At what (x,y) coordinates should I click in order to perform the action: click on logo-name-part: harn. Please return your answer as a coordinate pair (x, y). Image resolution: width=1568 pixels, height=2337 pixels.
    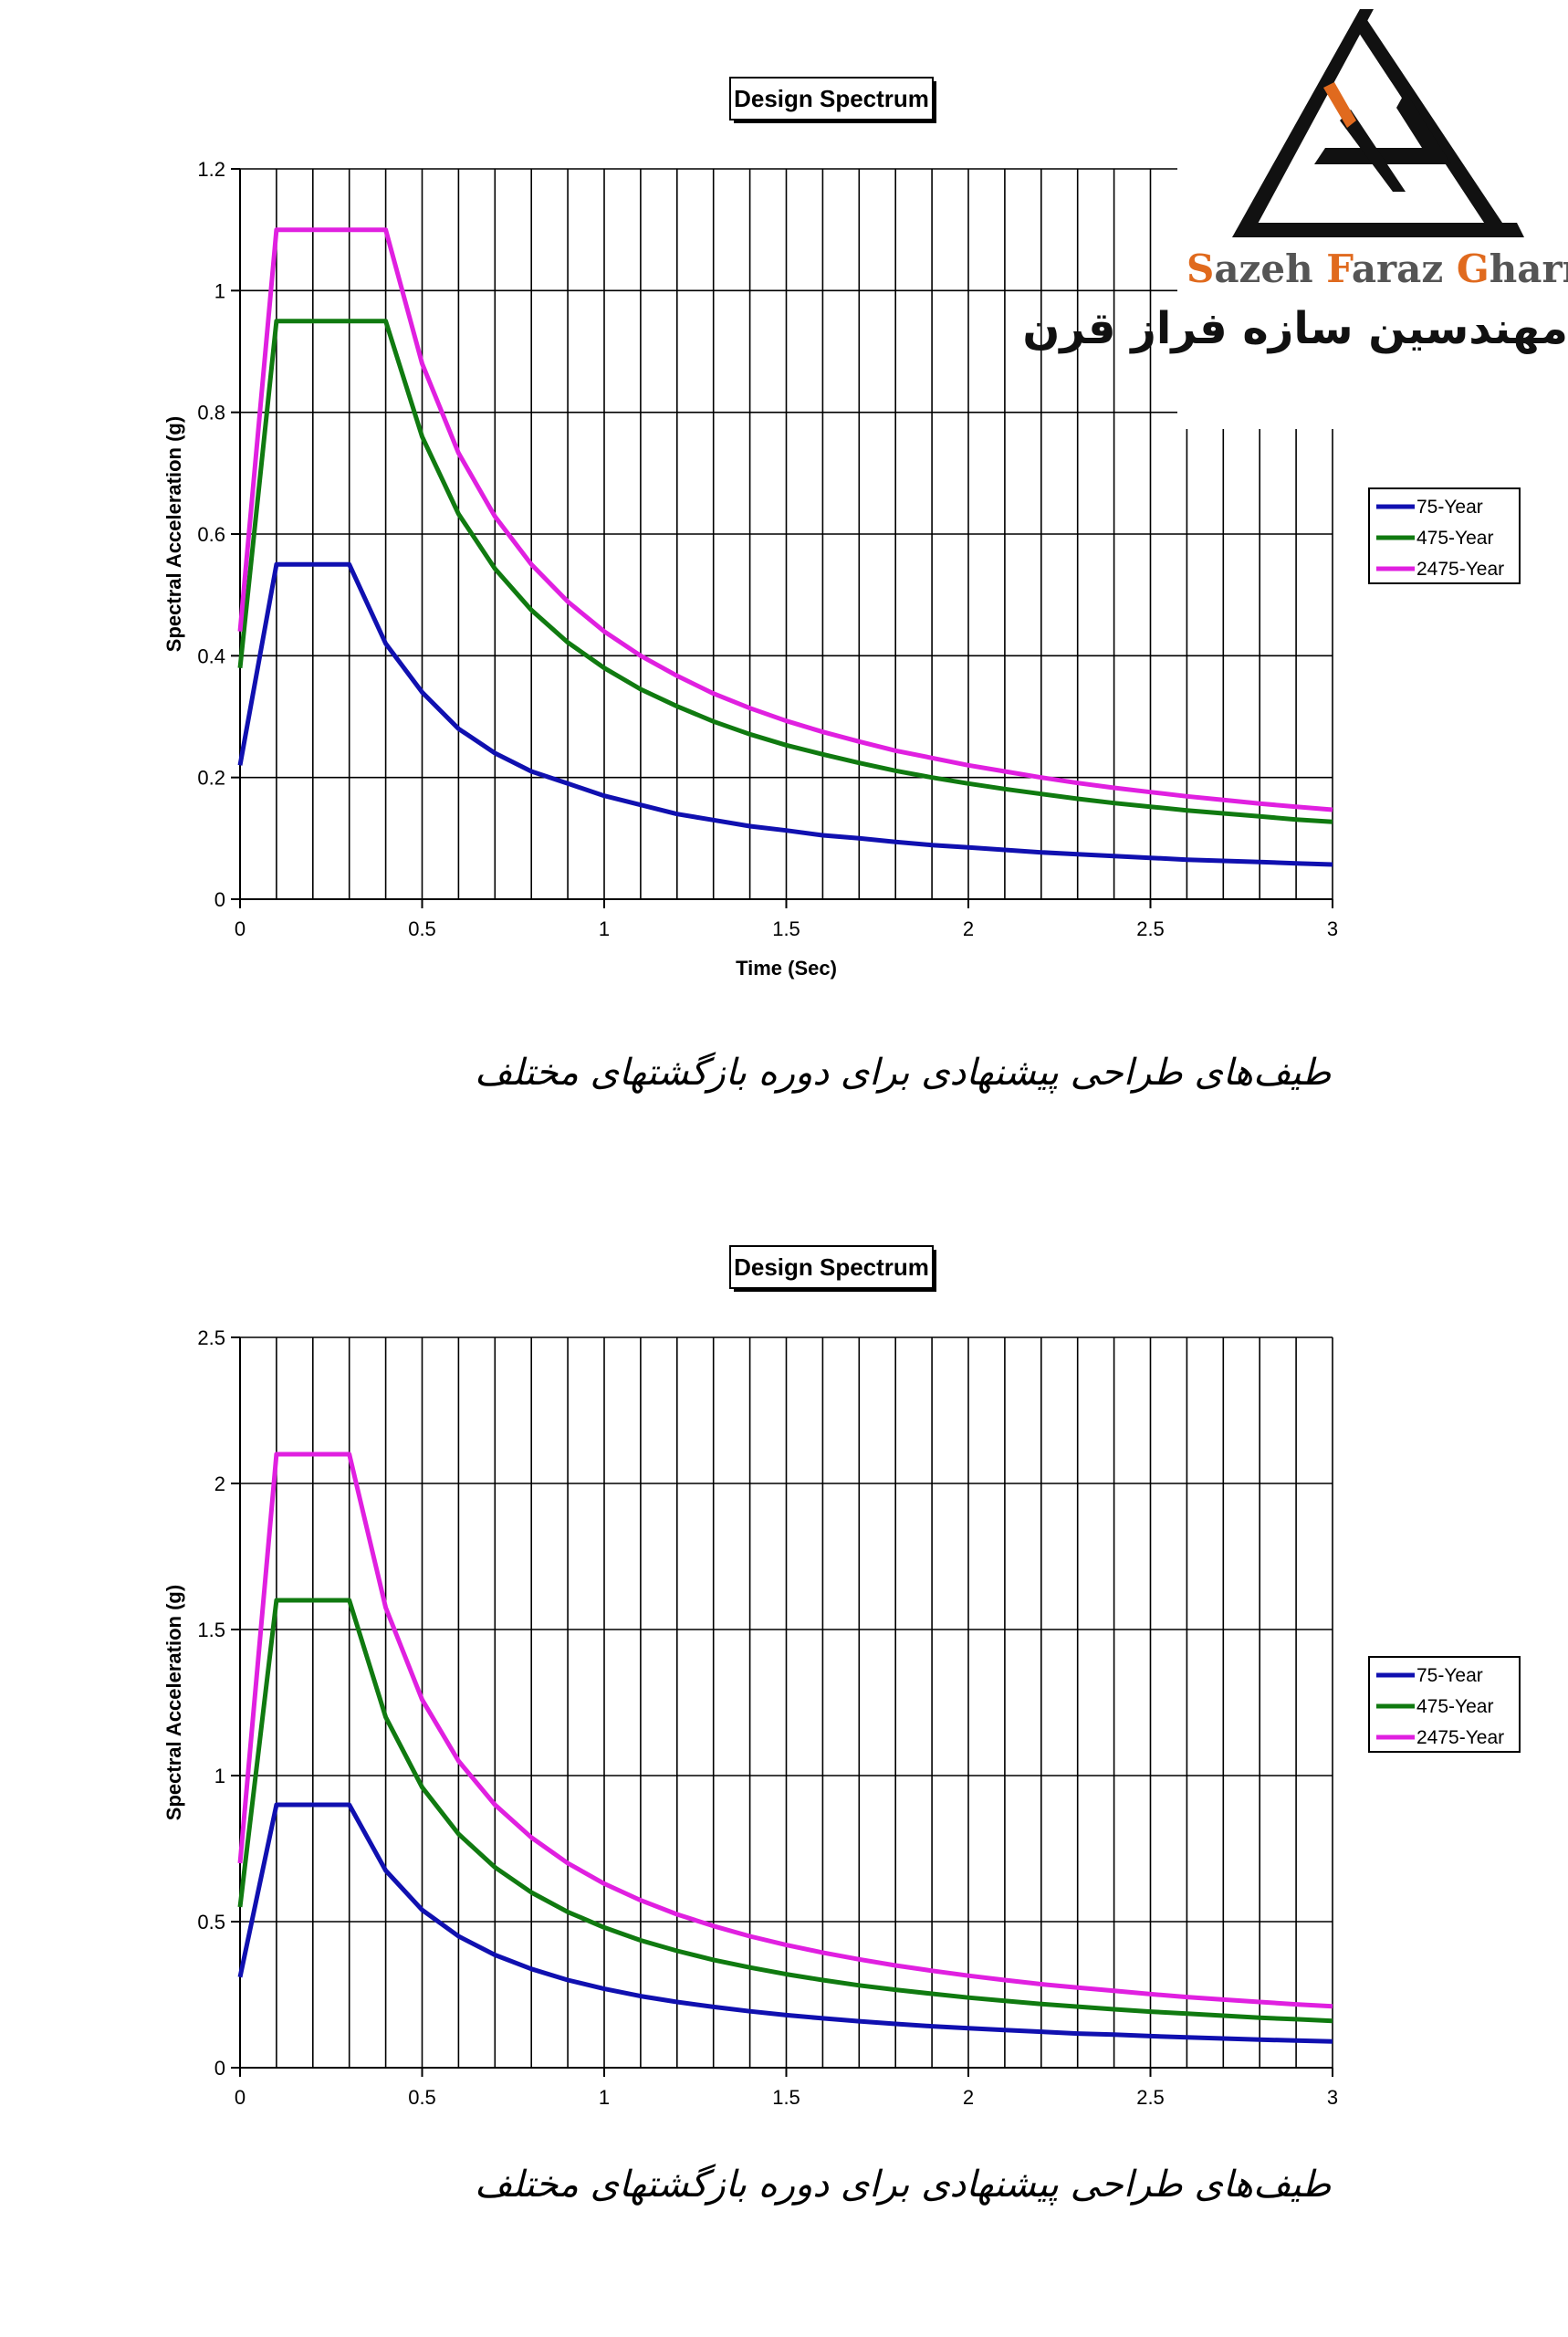
    Looking at the image, I should click on (1528, 268).